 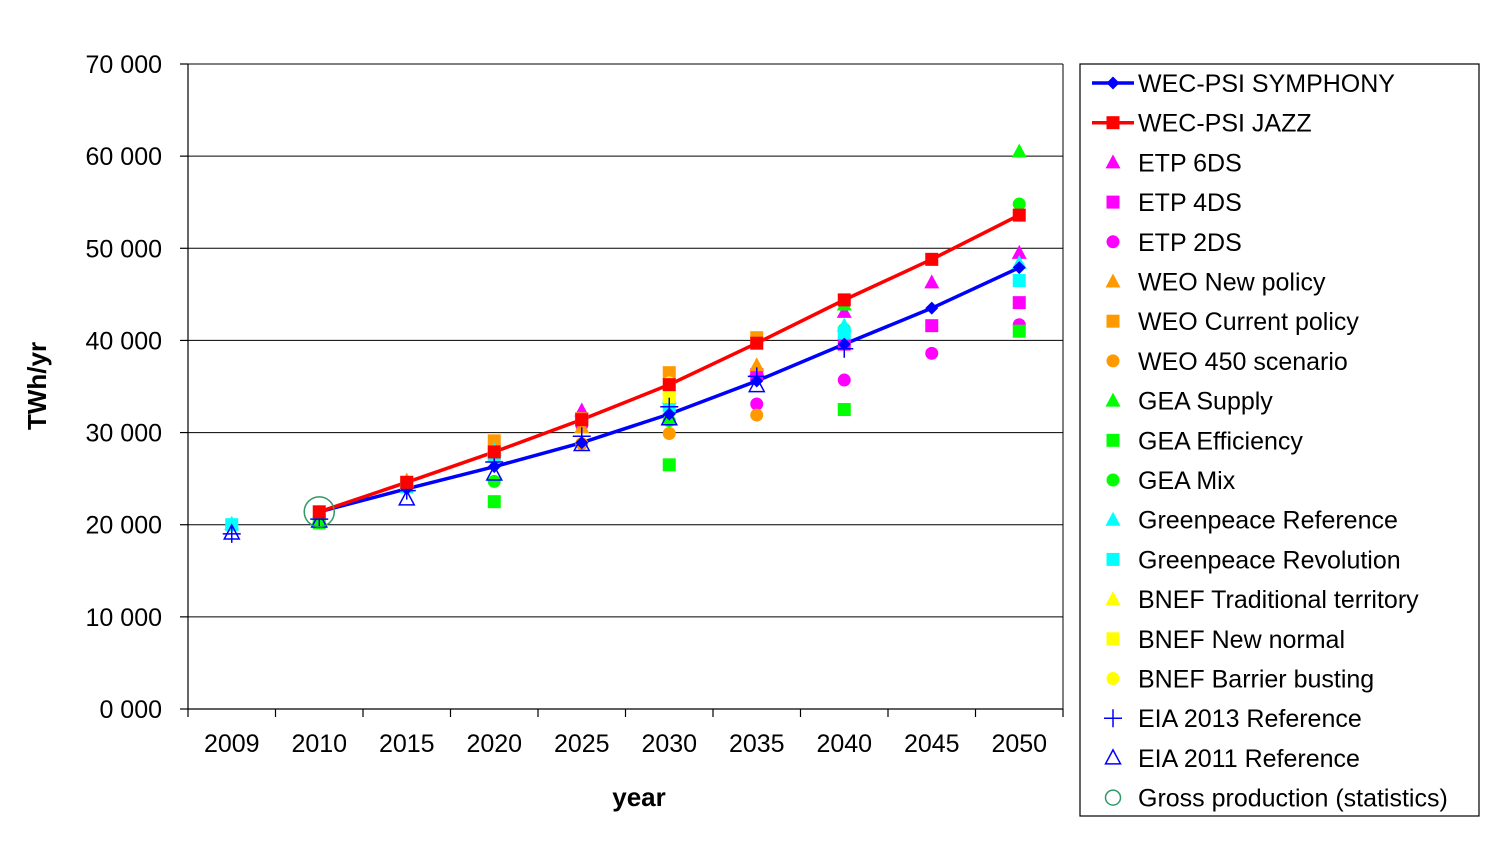 I want to click on legend-item: EIA 2011 Reference, so click(x=1232, y=759).